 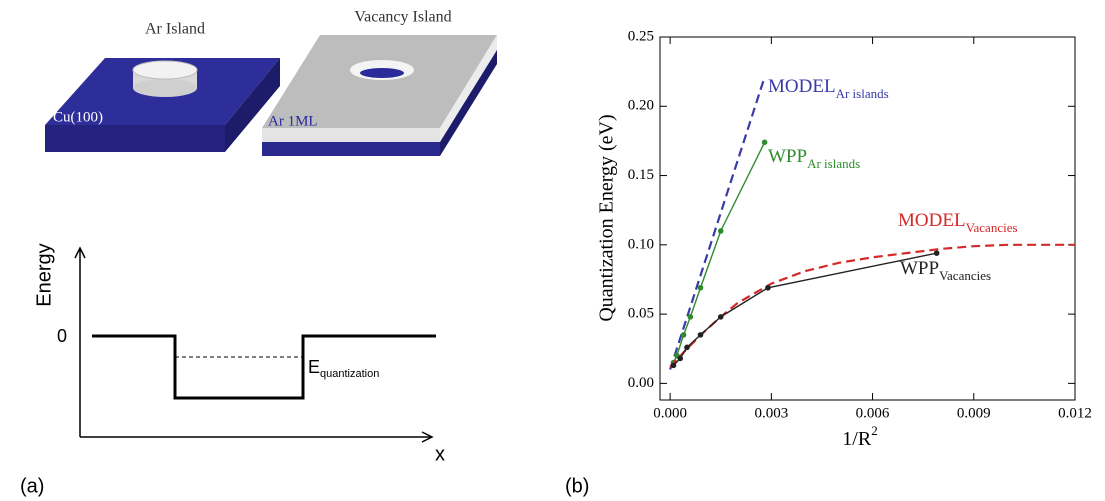 What do you see at coordinates (859, 436) in the screenshot?
I see `x-axis-label: 1/R2` at bounding box center [859, 436].